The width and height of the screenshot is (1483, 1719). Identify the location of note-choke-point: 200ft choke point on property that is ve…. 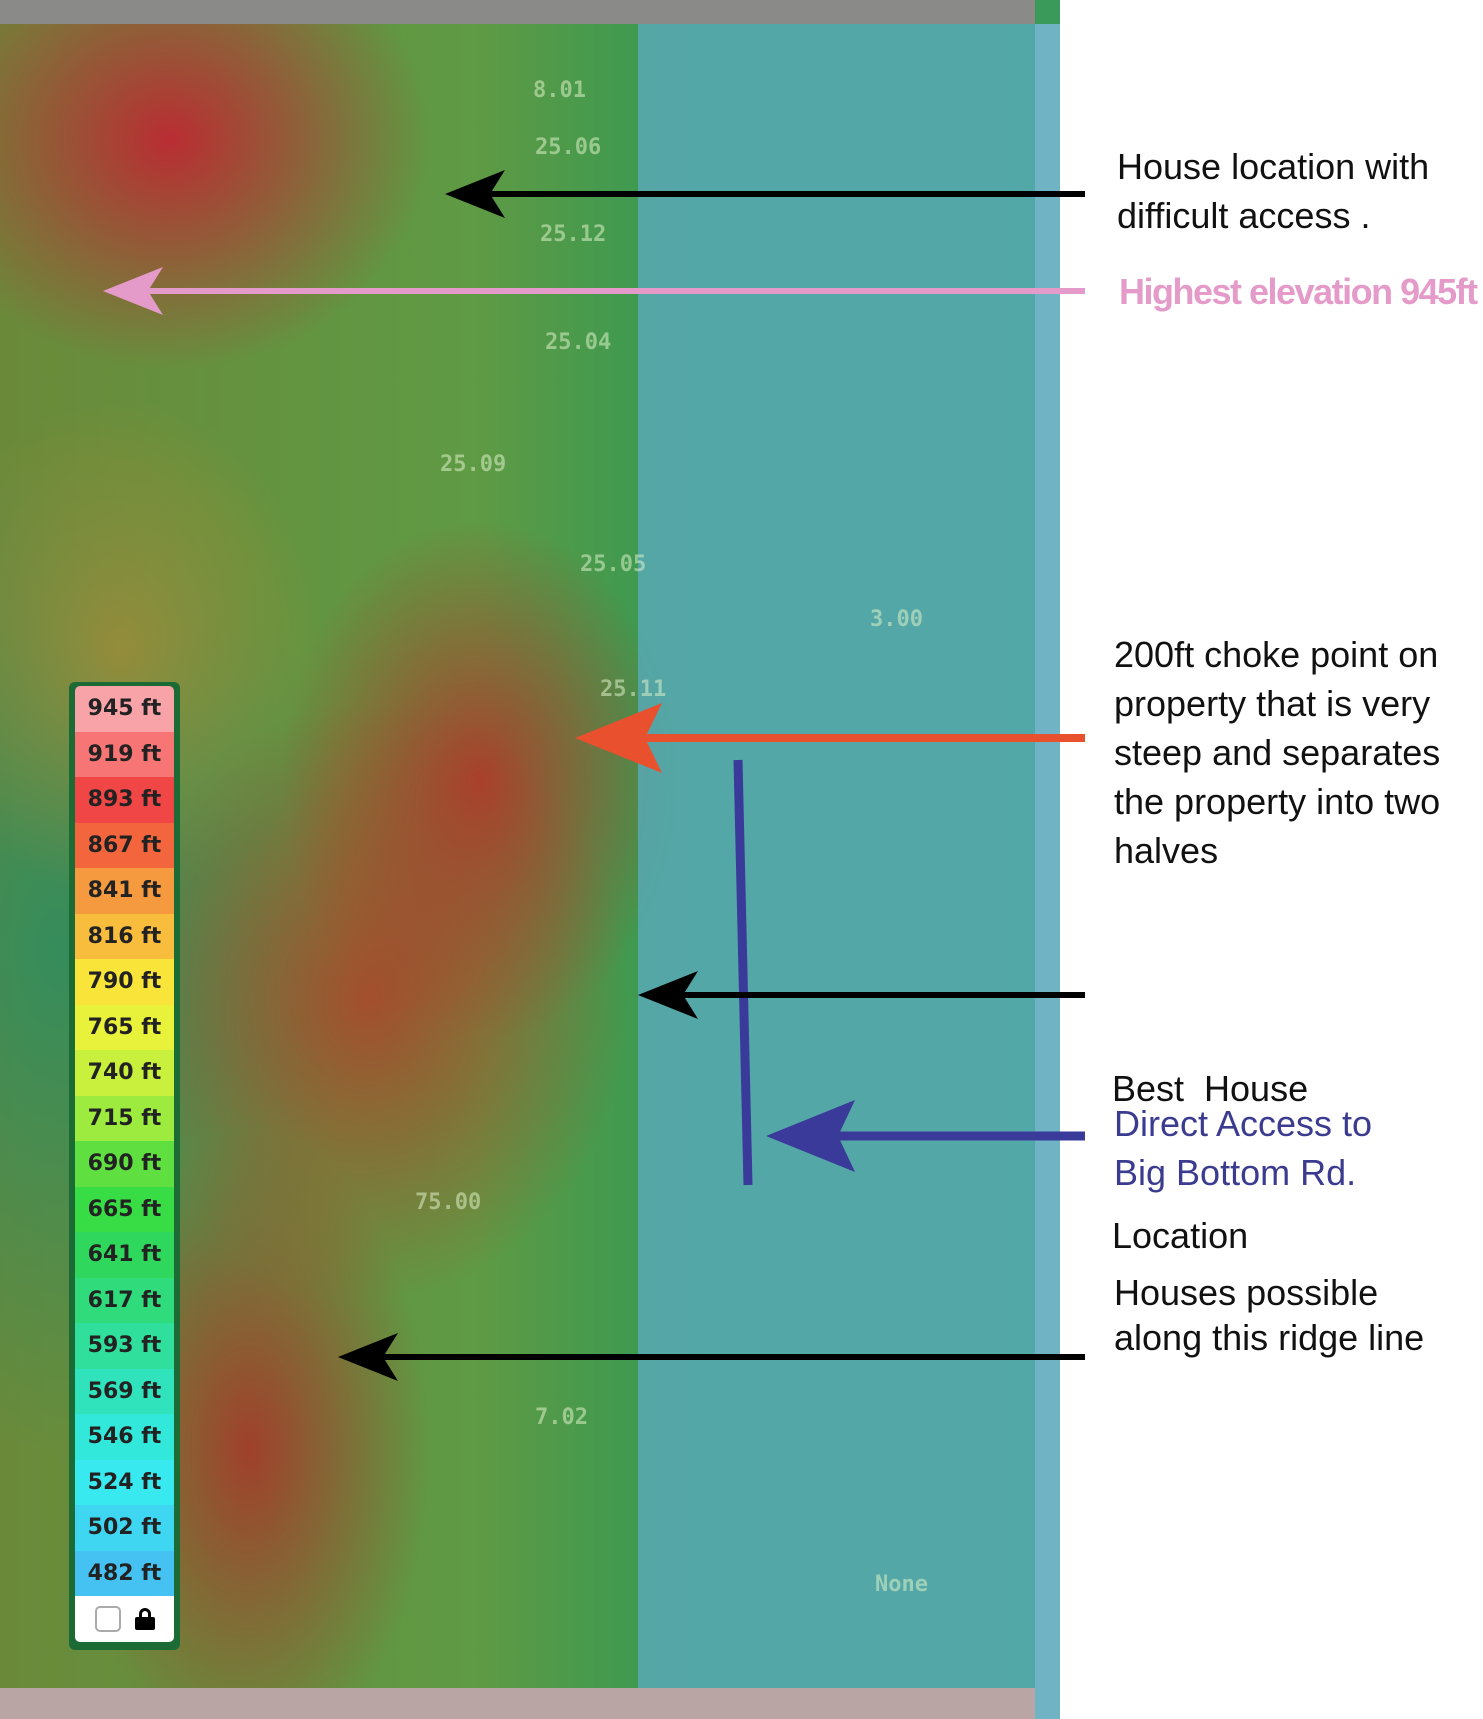
(1277, 752).